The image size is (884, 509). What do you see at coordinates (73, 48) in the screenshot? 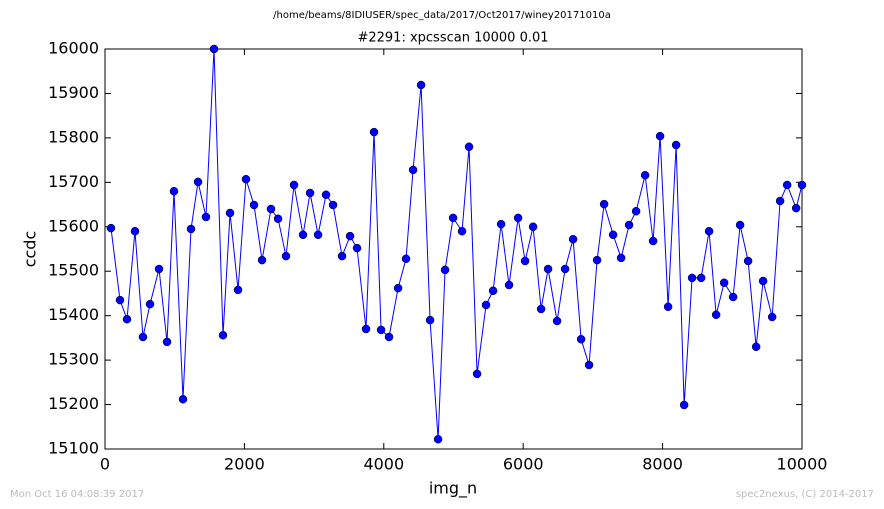
I see `y-tick-label: 16000` at bounding box center [73, 48].